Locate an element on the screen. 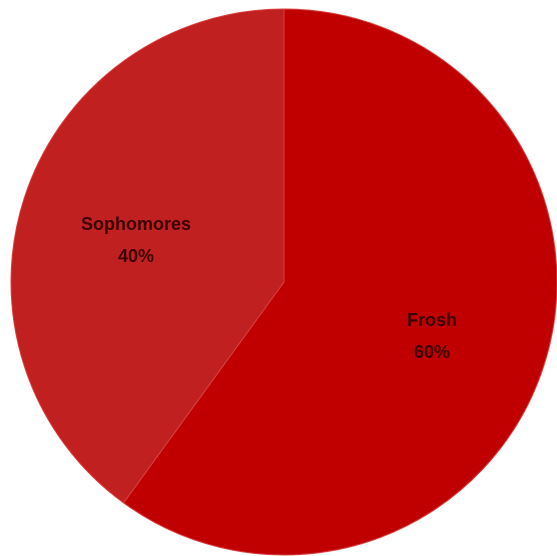 The width and height of the screenshot is (557, 556). data-label-category-frosh: Frosh is located at coordinates (432, 320).